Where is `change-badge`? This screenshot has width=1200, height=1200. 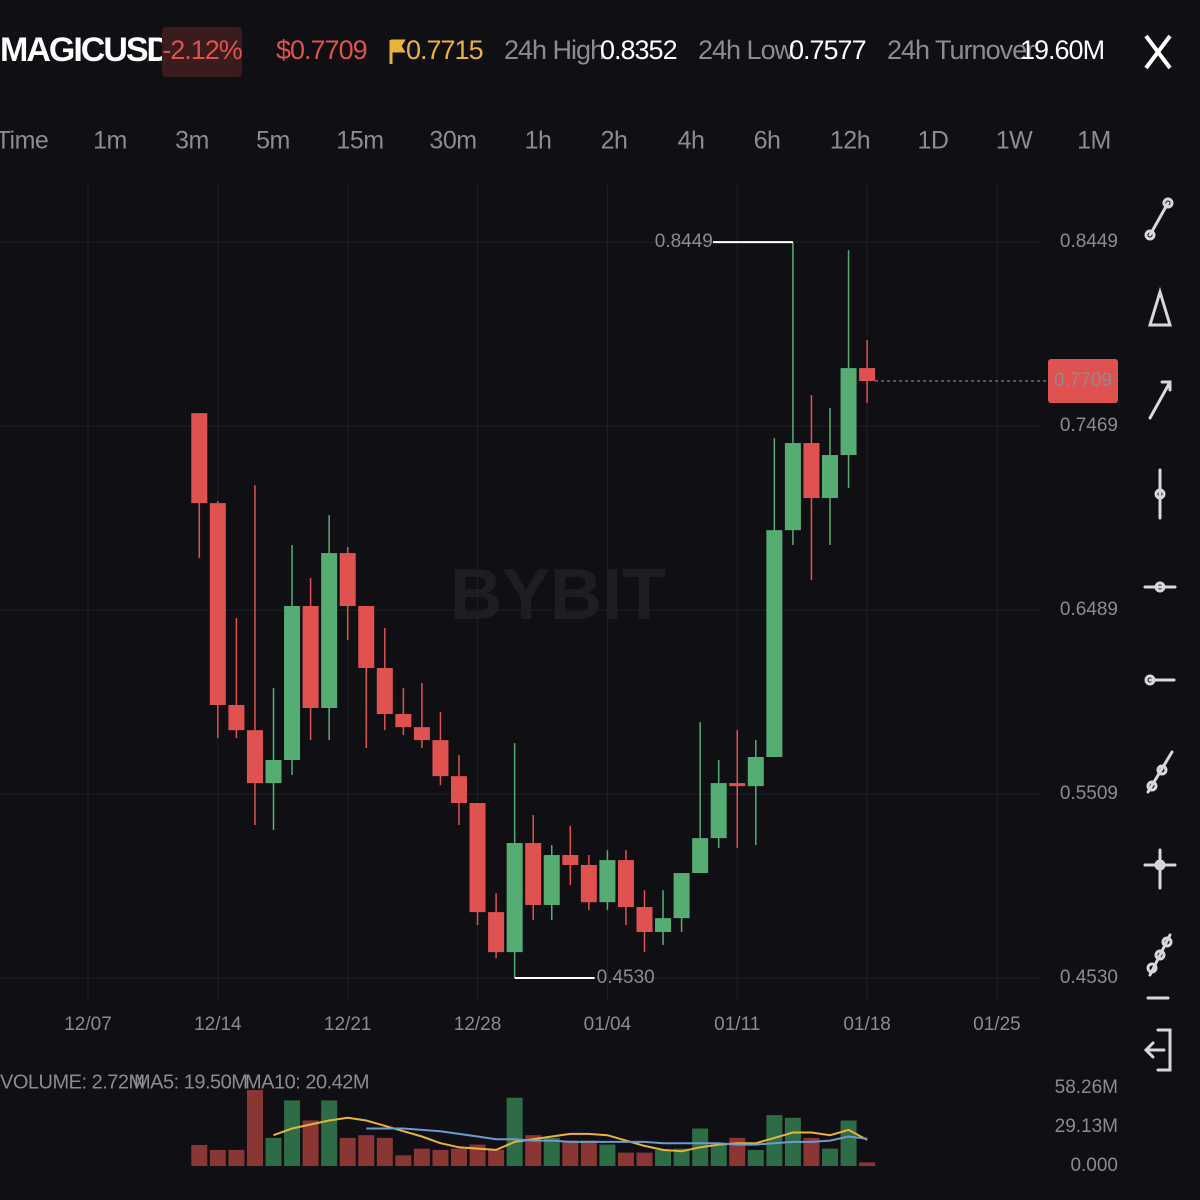 change-badge is located at coordinates (202, 52).